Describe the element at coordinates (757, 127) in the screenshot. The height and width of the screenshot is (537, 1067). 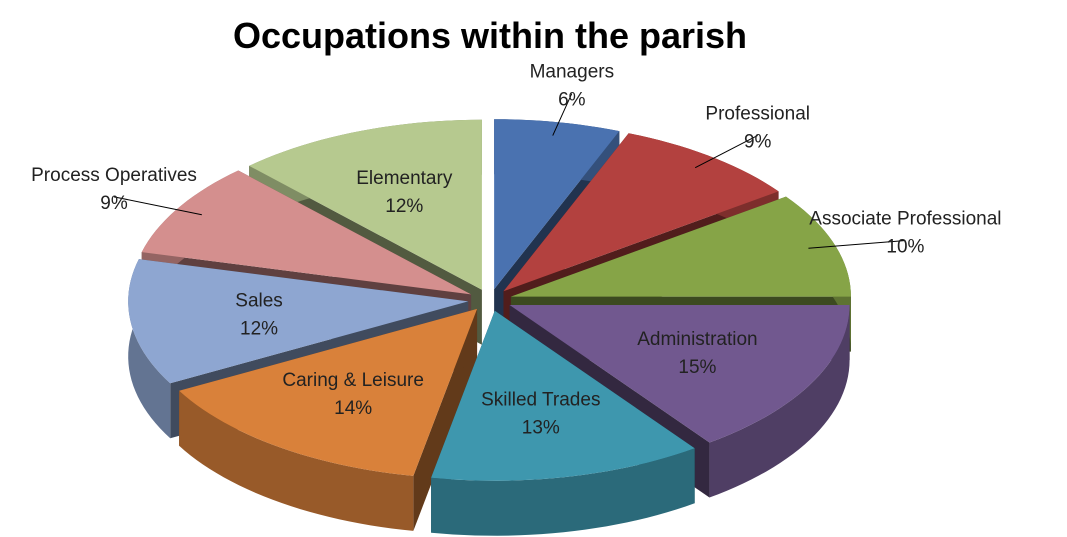
I see `data-label: Professional 9%` at that location.